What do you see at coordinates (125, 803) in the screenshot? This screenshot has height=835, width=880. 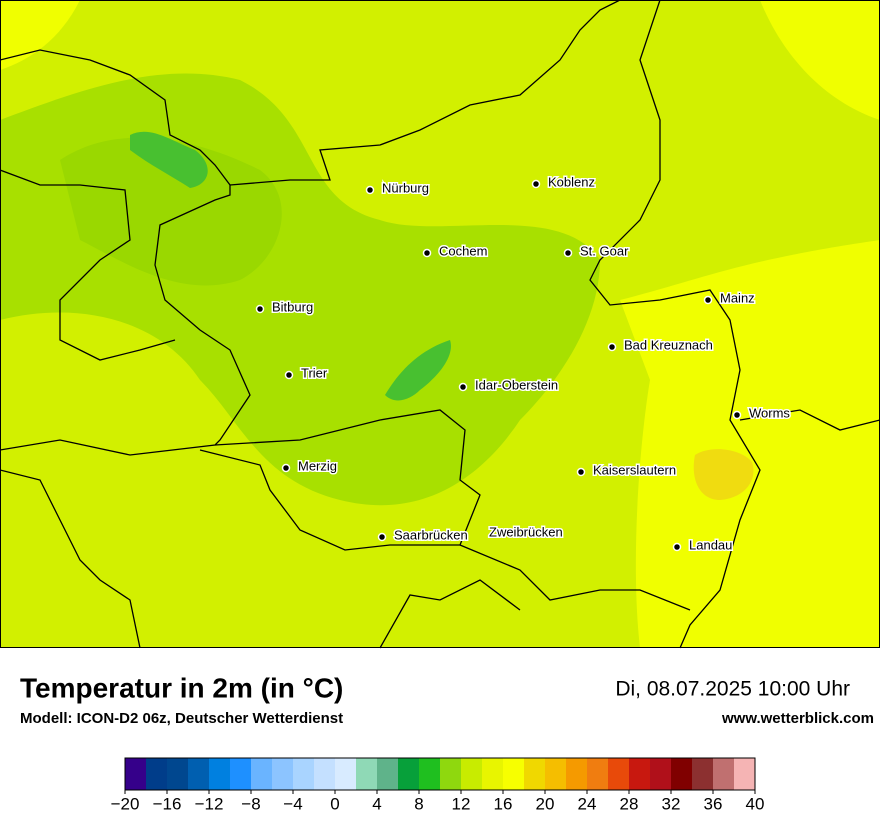 I see `colorbar-tick-label: −20` at bounding box center [125, 803].